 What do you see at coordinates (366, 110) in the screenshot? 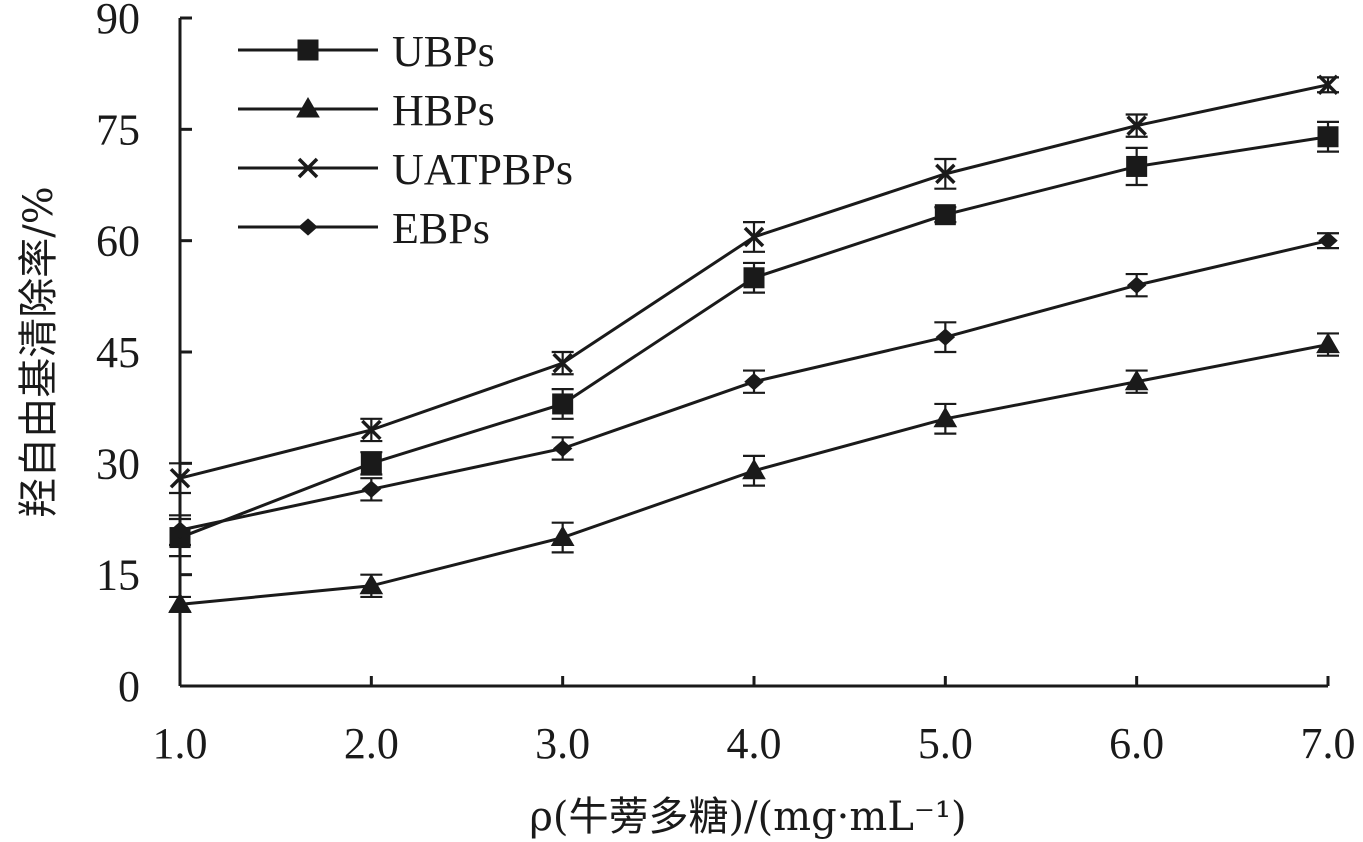
I see `legend-item-hbps: HBPs` at bounding box center [366, 110].